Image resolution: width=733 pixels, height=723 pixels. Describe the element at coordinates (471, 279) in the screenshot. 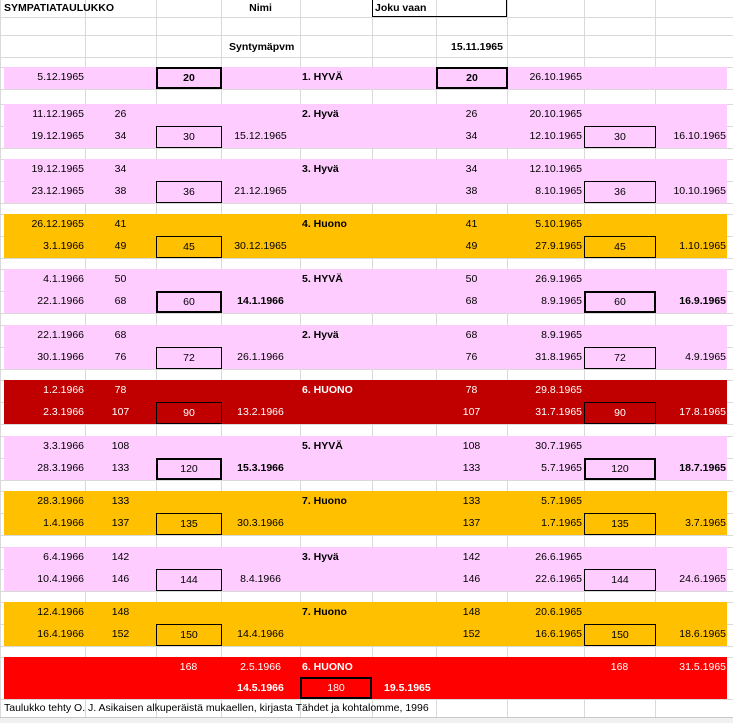

I see `day-count-right: 50` at that location.